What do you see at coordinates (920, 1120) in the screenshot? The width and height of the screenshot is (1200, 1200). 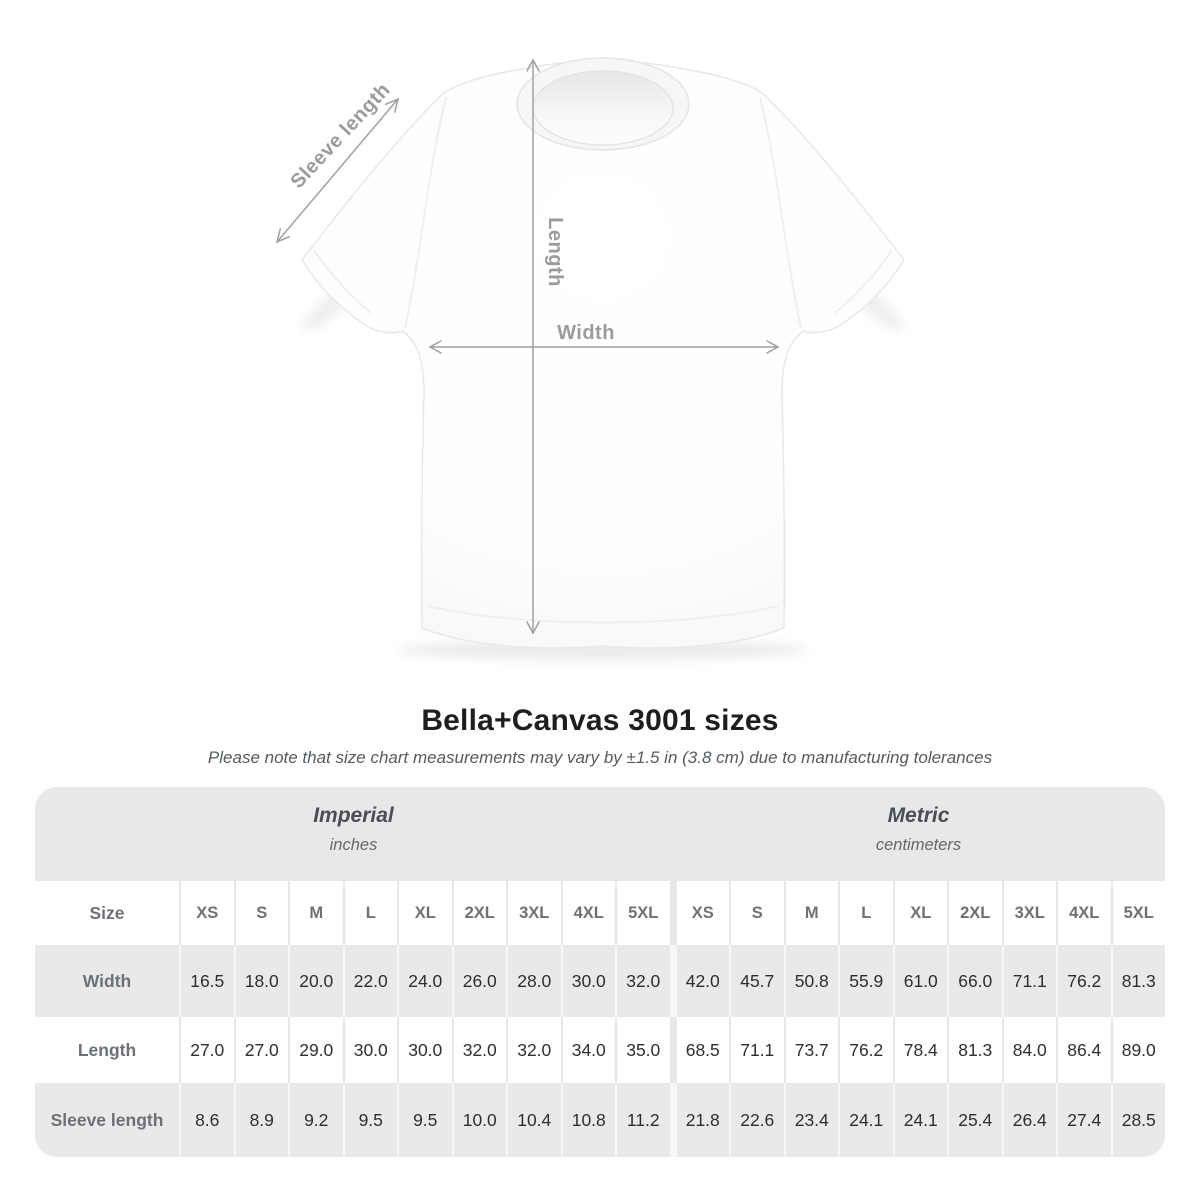 I see `sleeve-length-metric-4: 24.1` at bounding box center [920, 1120].